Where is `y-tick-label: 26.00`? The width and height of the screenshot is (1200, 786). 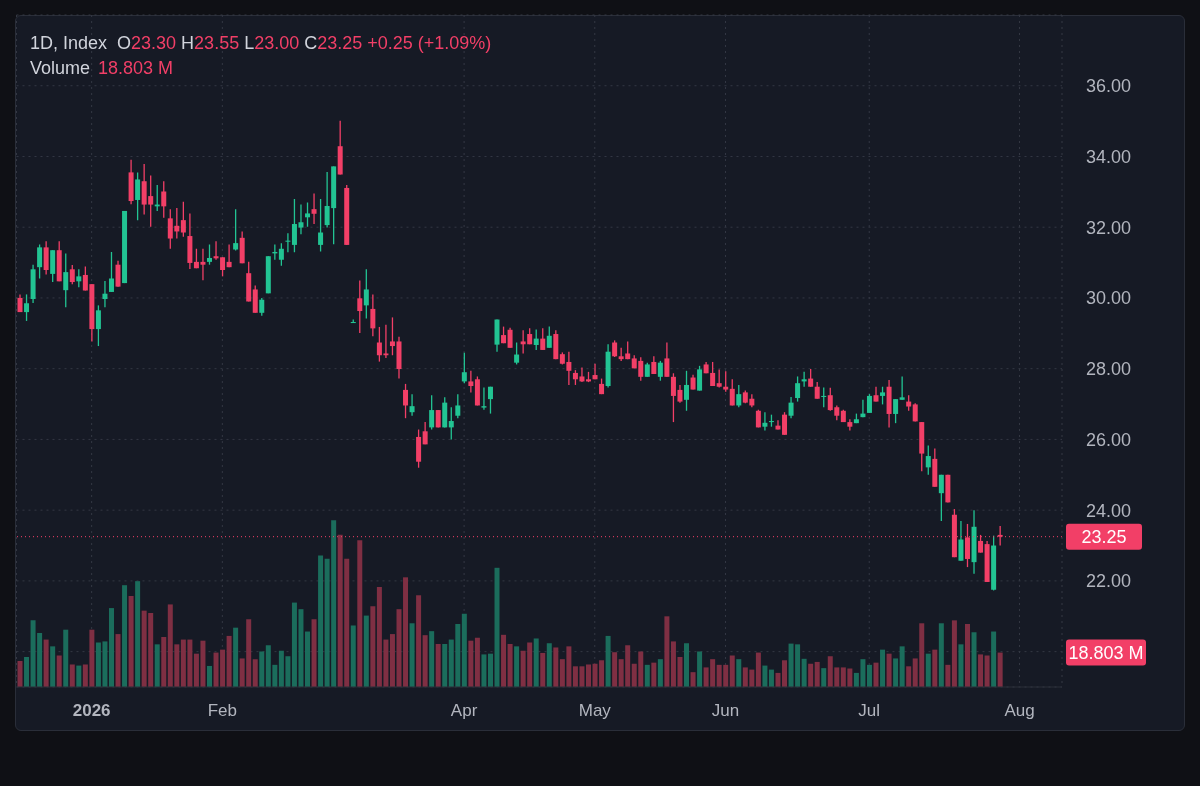
y-tick-label: 26.00 is located at coordinates (1109, 439).